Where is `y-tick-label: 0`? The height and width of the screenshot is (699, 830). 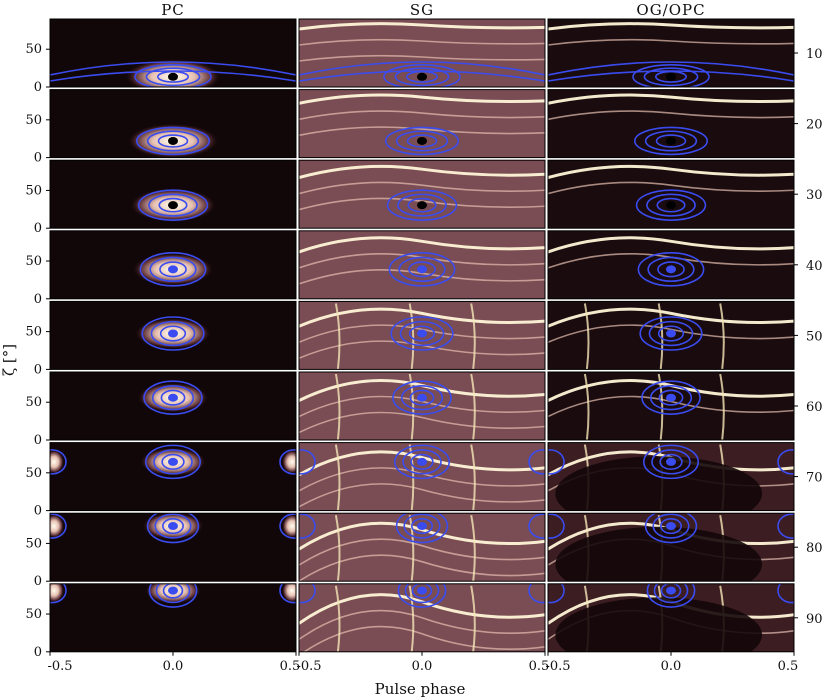
y-tick-label: 0 is located at coordinates (38, 581).